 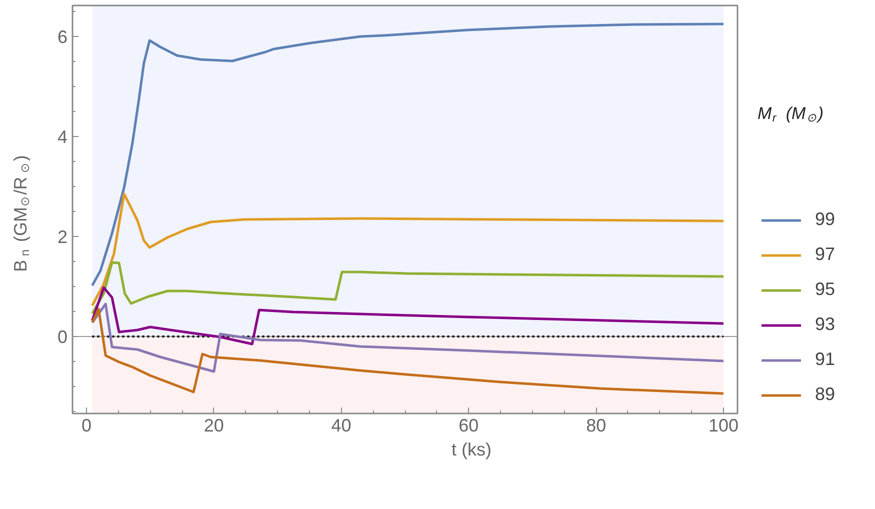 I want to click on y-tick-label: 4, so click(x=62, y=137).